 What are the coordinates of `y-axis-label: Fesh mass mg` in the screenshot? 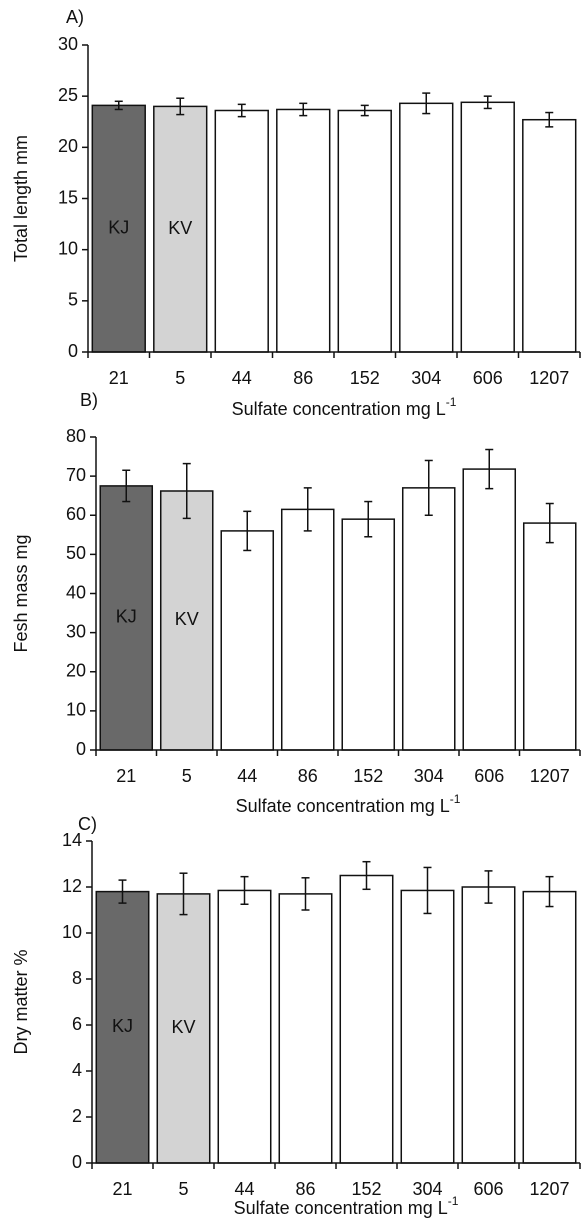 It's located at (21, 593).